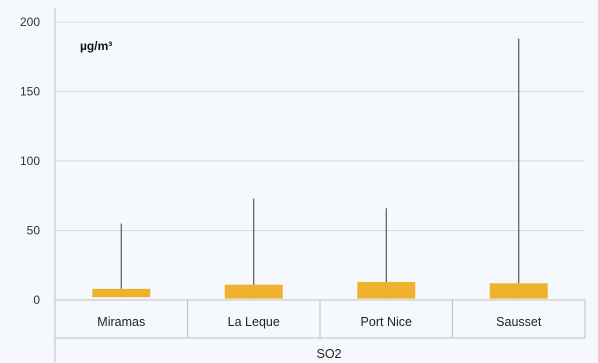  I want to click on category-label-0: Miramas, so click(121, 322).